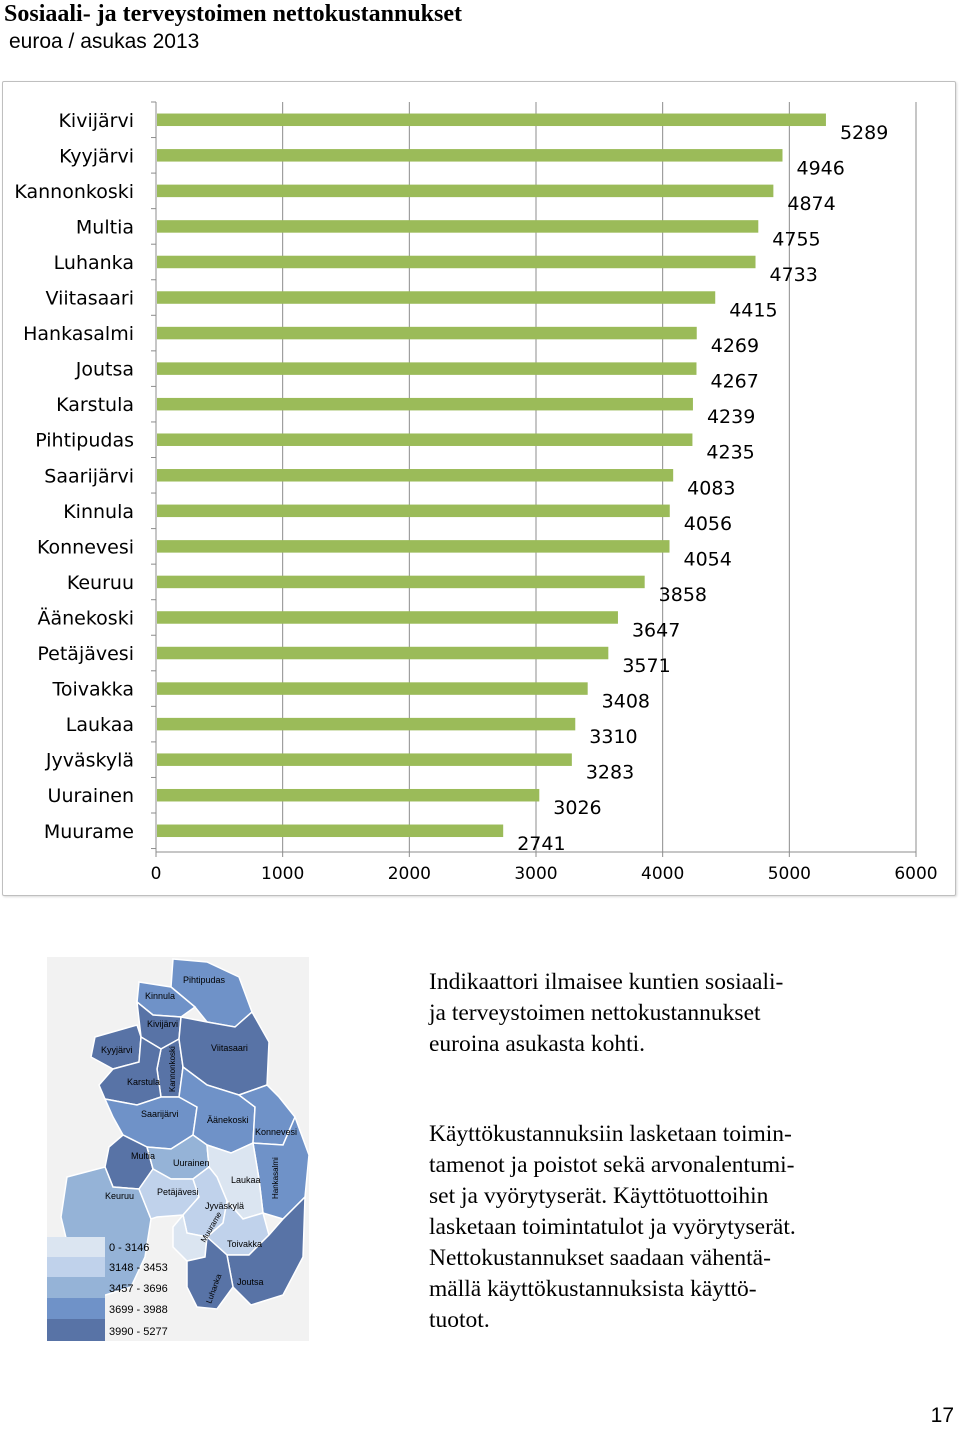 This screenshot has width=960, height=1431. Describe the element at coordinates (656, 630) in the screenshot. I see `value-label: 3647` at that location.